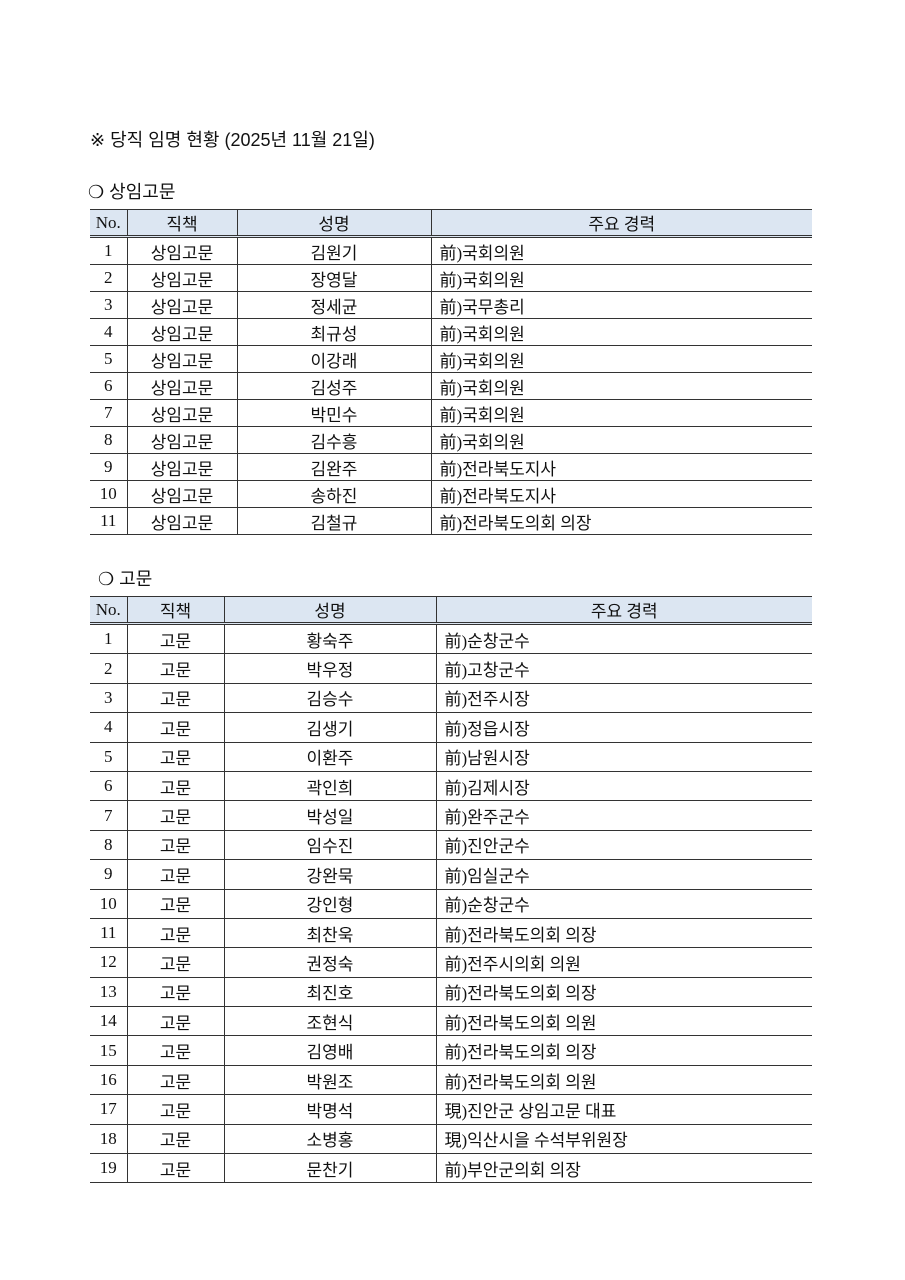 The image size is (905, 1280). Describe the element at coordinates (175, 610) in the screenshot. I see `header-position: 직책` at that location.